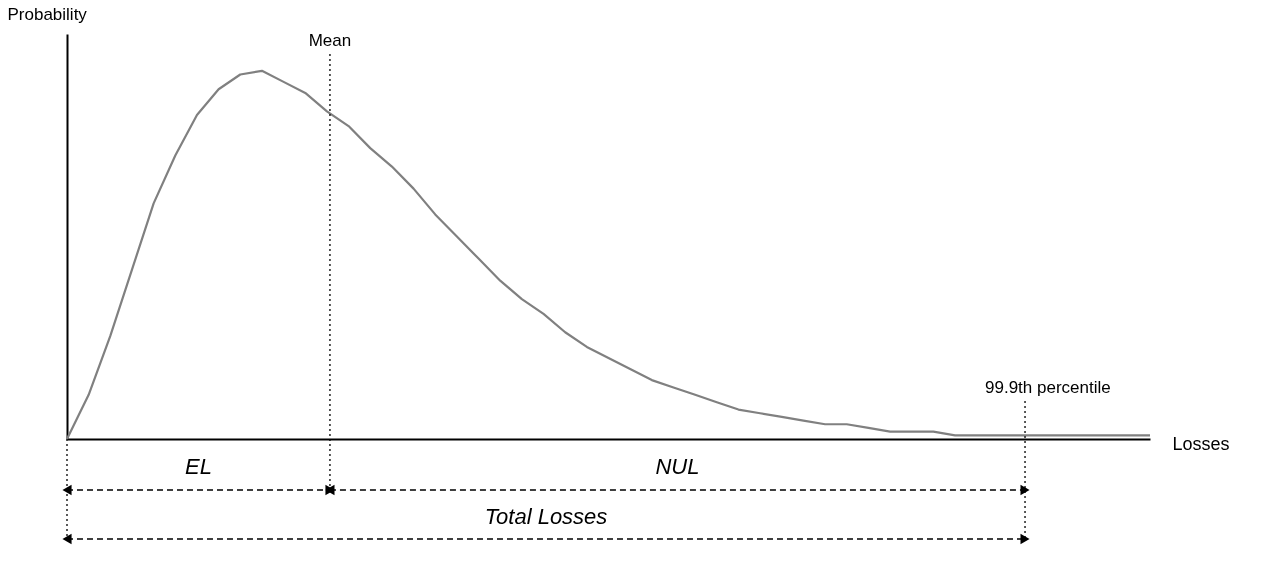 The height and width of the screenshot is (567, 1264). Describe the element at coordinates (47, 14) in the screenshot. I see `y-axis-title: Probability` at that location.